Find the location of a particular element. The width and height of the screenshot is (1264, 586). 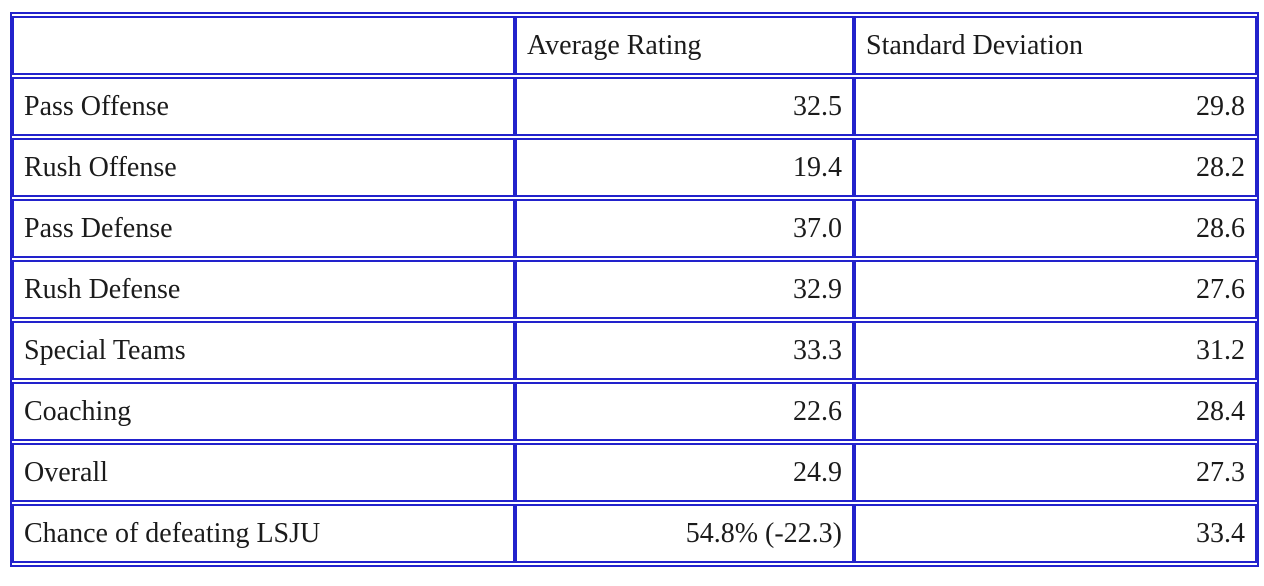

standard-deviation-value: 27.3 is located at coordinates (1055, 472).